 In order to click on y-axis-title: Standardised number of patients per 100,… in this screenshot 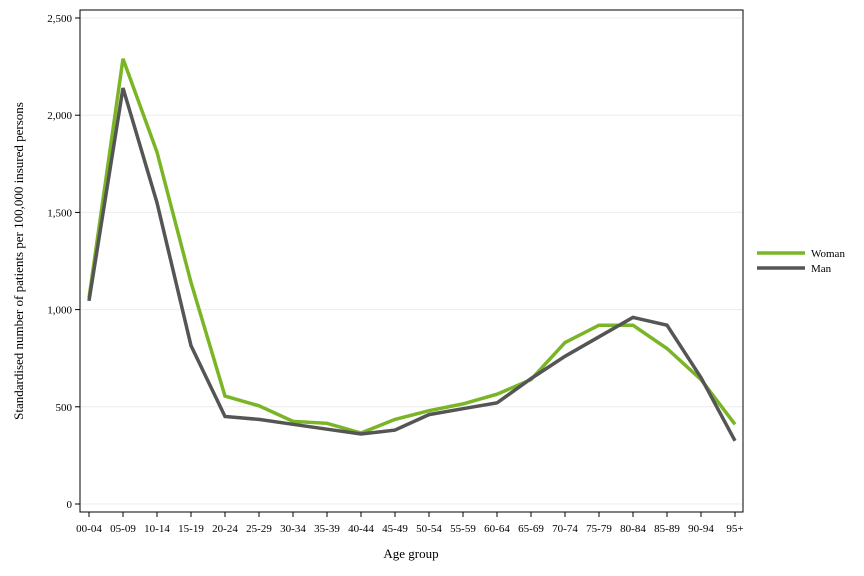, I will do `click(18, 261)`.